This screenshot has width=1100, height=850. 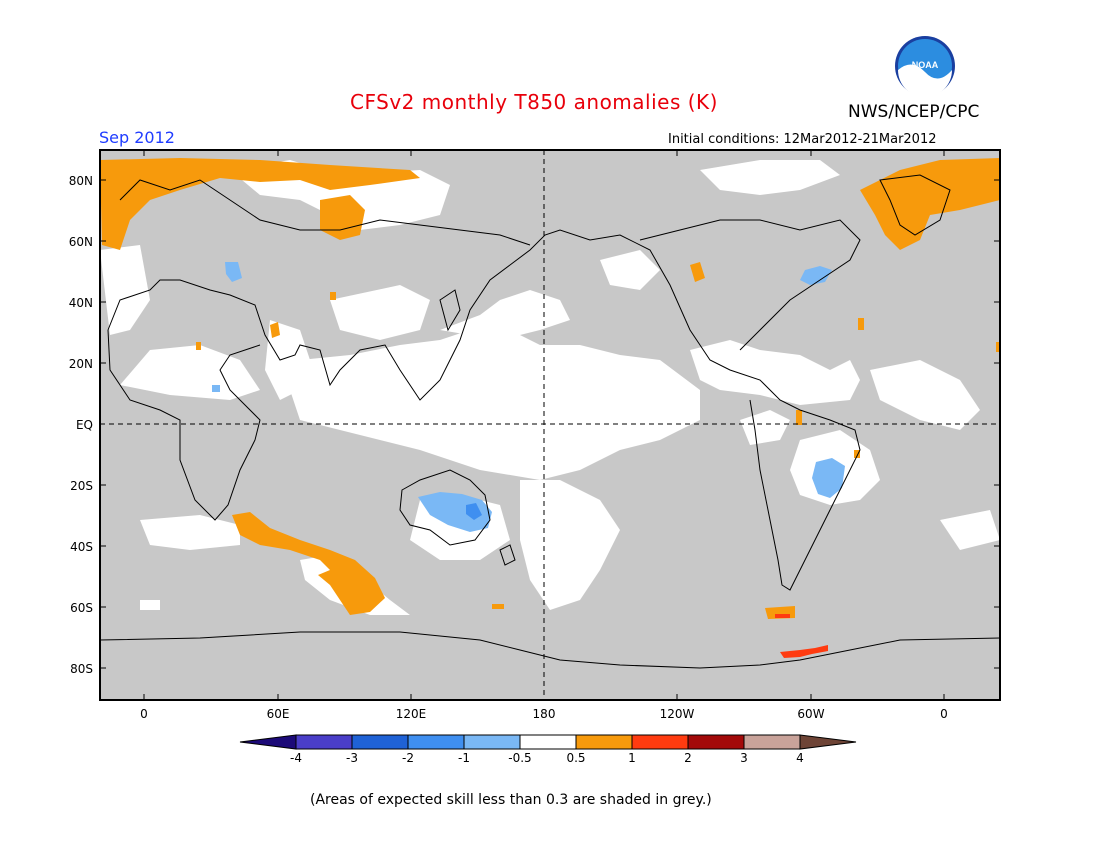 I want to click on lon-label: 180, so click(x=544, y=714).